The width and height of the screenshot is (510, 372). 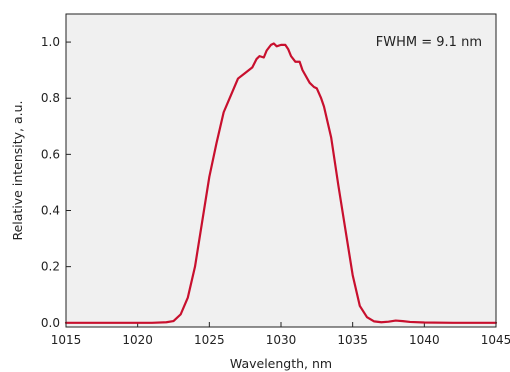 What do you see at coordinates (50, 98) in the screenshot?
I see `y-tick-label: 0.8` at bounding box center [50, 98].